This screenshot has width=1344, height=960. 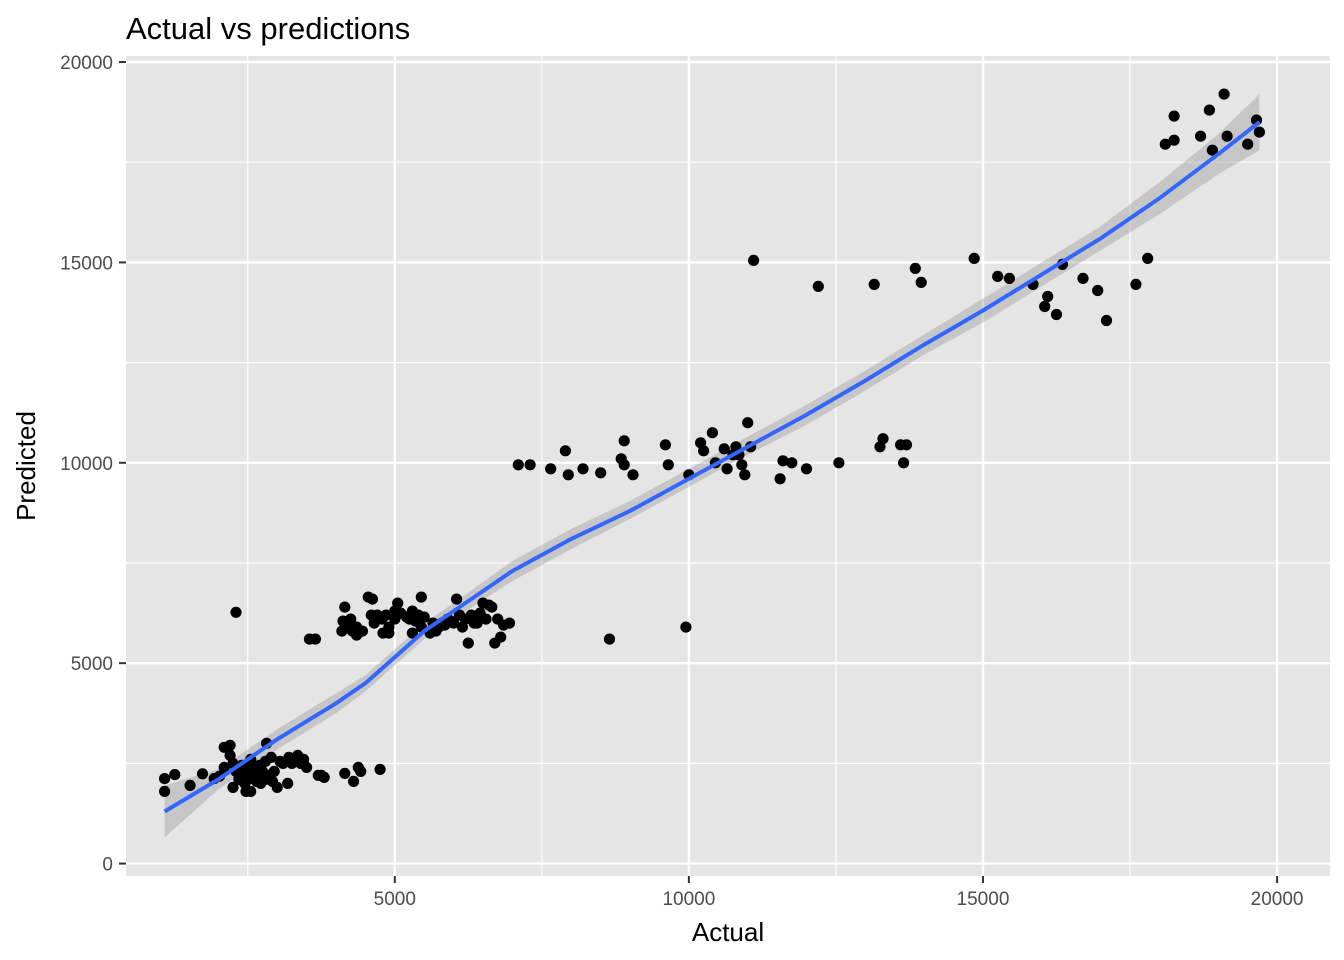 I want to click on chart-title: Actual vs predictions, so click(x=268, y=28).